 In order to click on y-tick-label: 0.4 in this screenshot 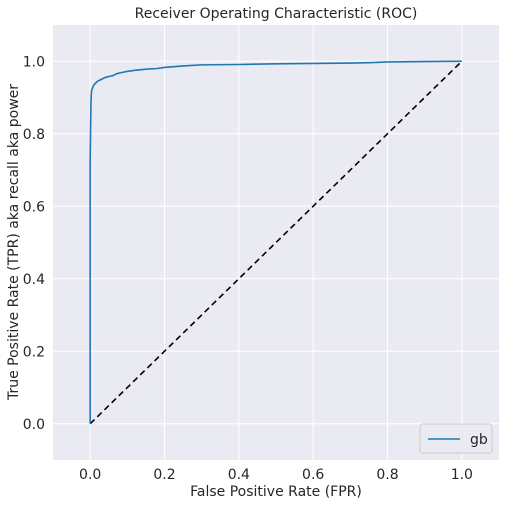, I will do `click(34, 280)`.